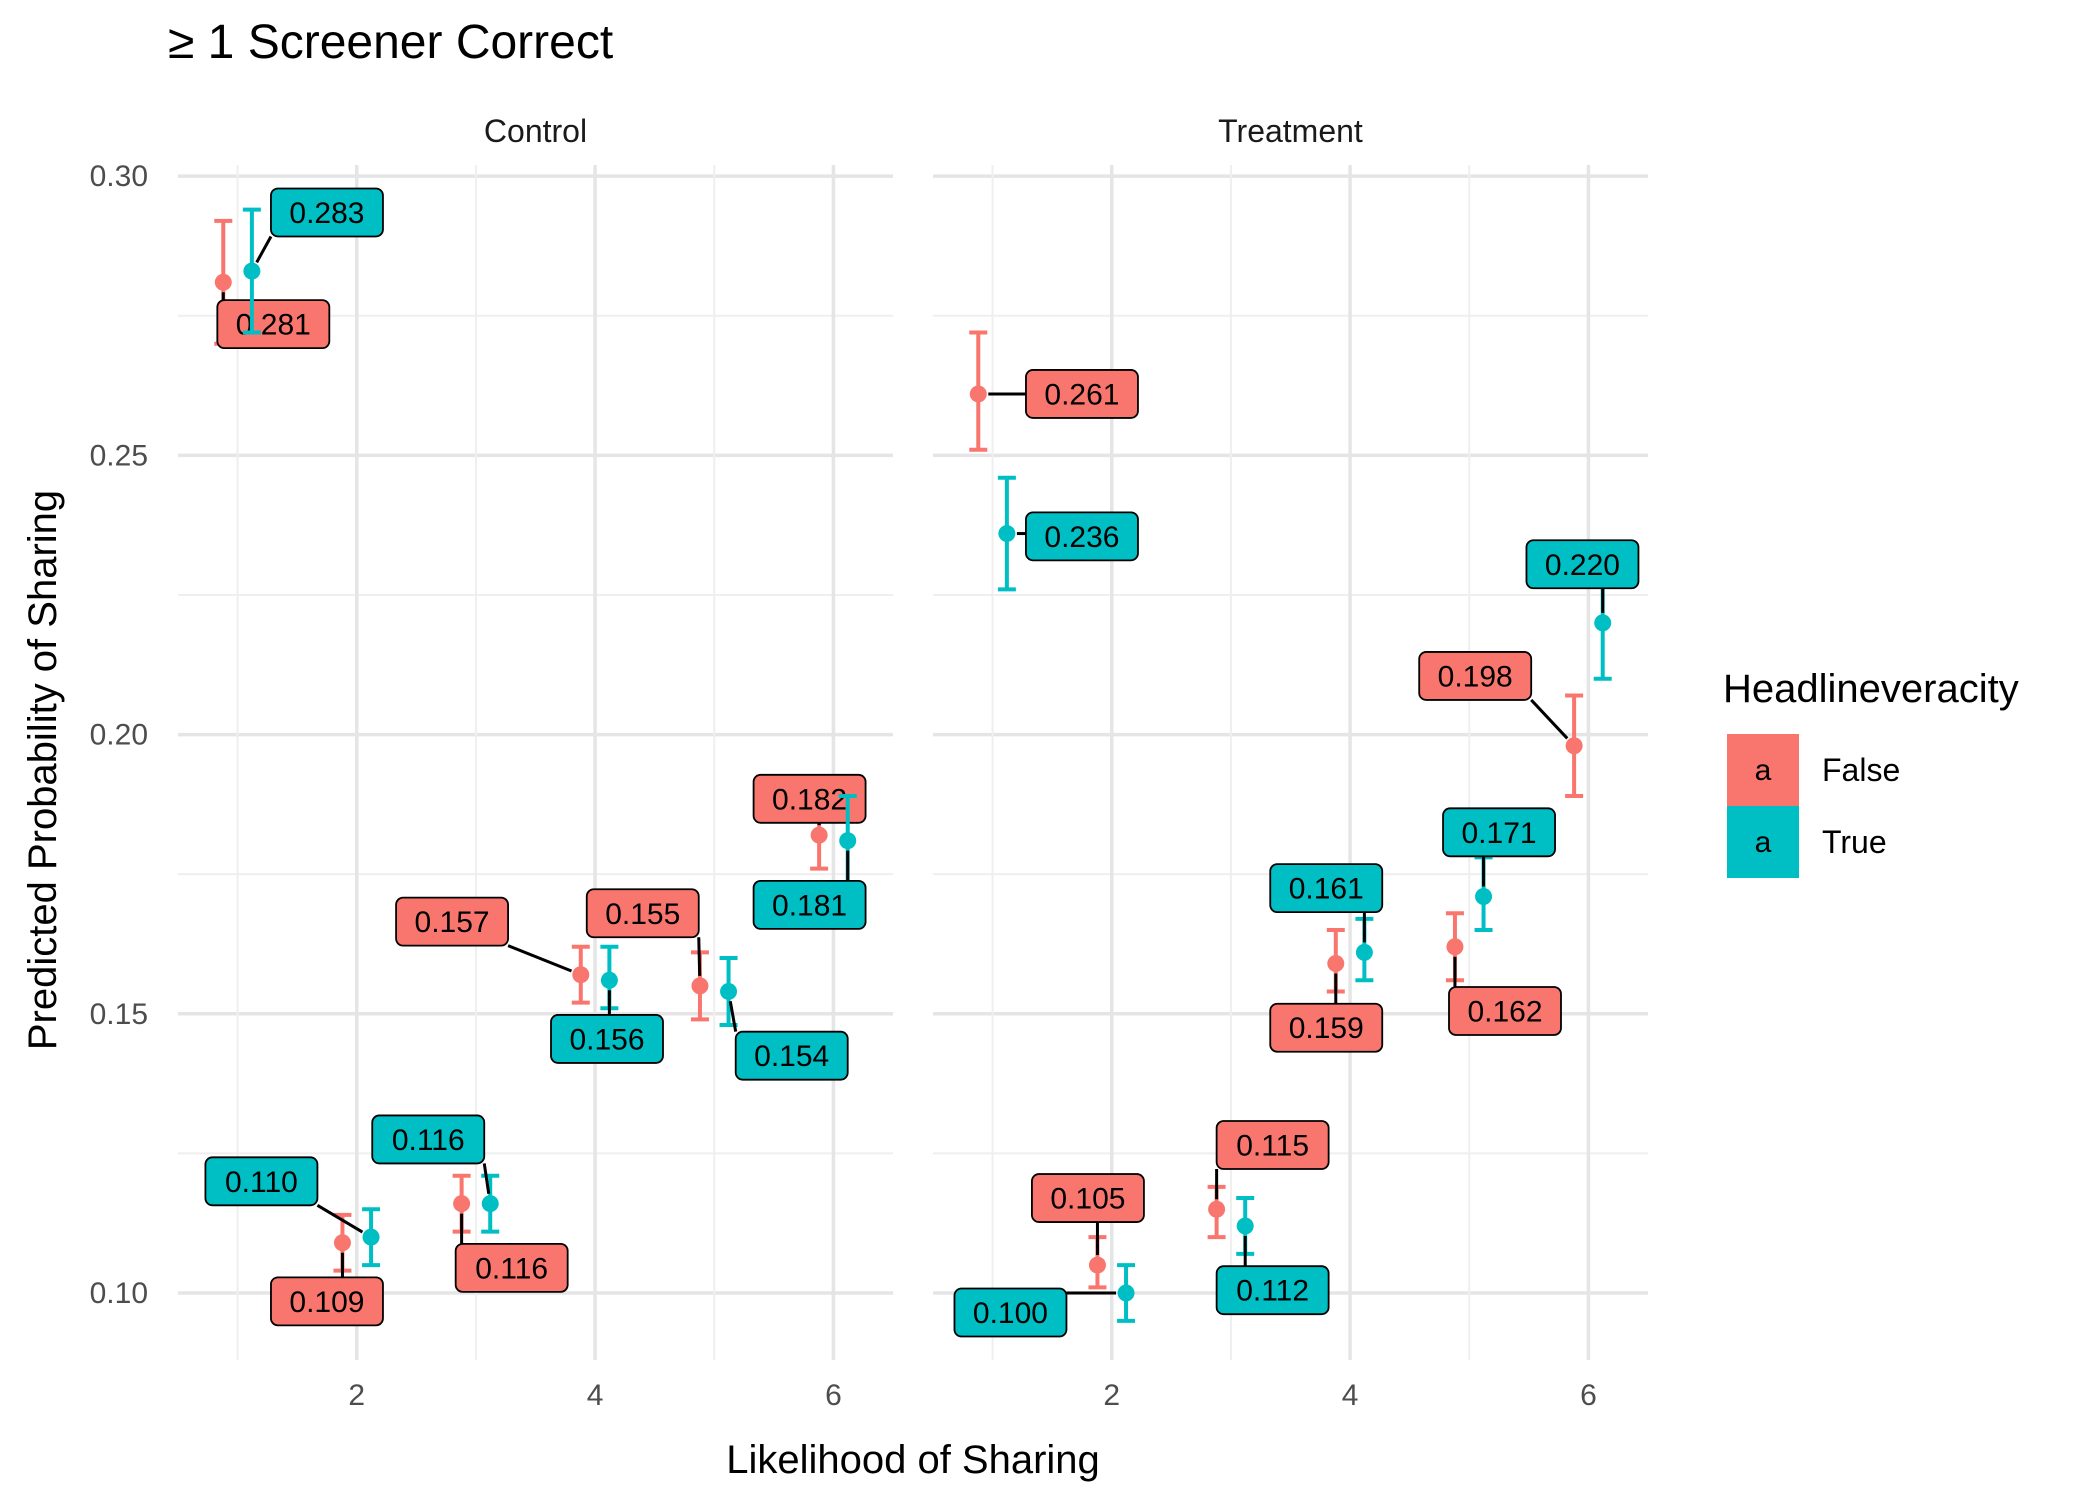  I want to click on y-tick-label: 0.25, so click(119, 455).